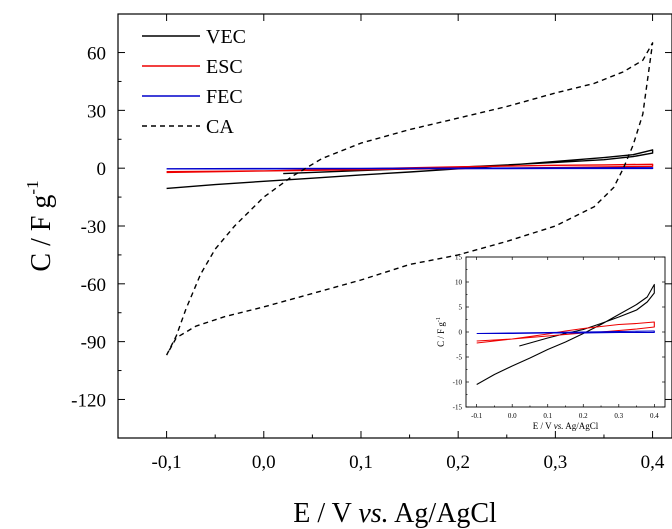 The height and width of the screenshot is (529, 672). I want to click on inset-x-tick-label: 0.2, so click(583, 416).